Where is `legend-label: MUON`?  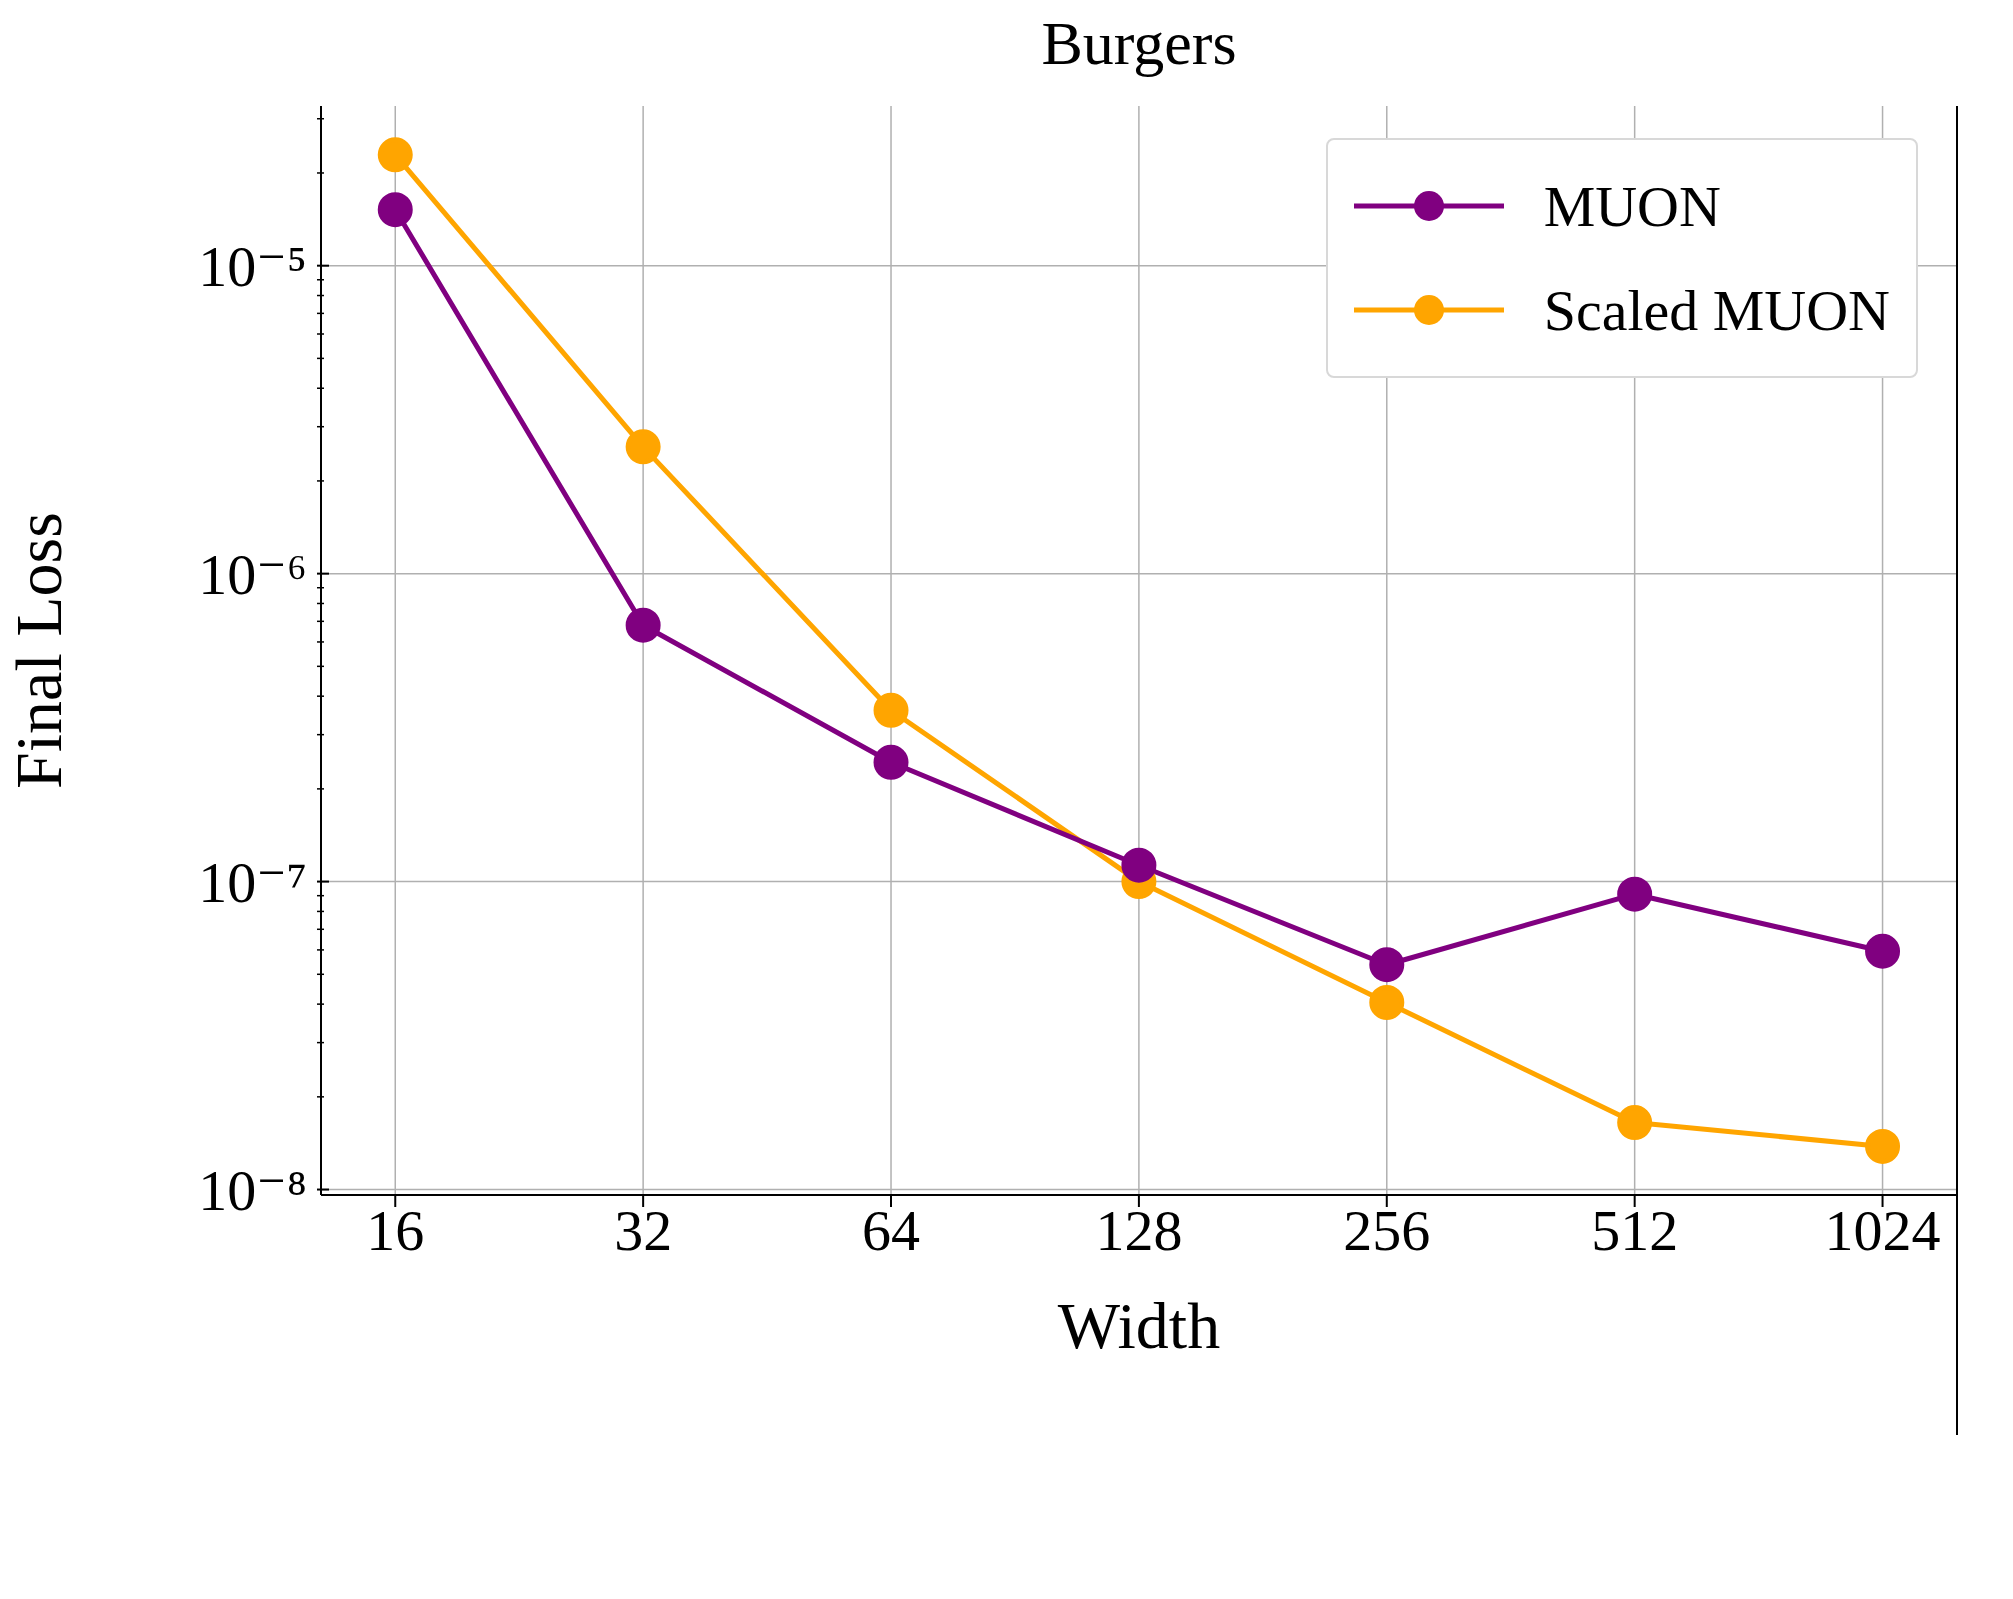 legend-label: MUON is located at coordinates (1632, 206).